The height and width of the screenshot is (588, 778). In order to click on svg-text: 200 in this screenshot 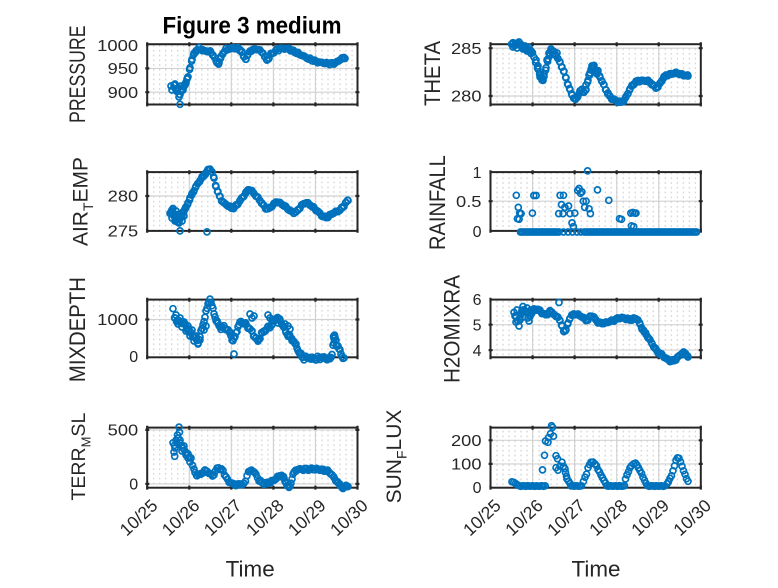, I will do `click(466, 441)`.